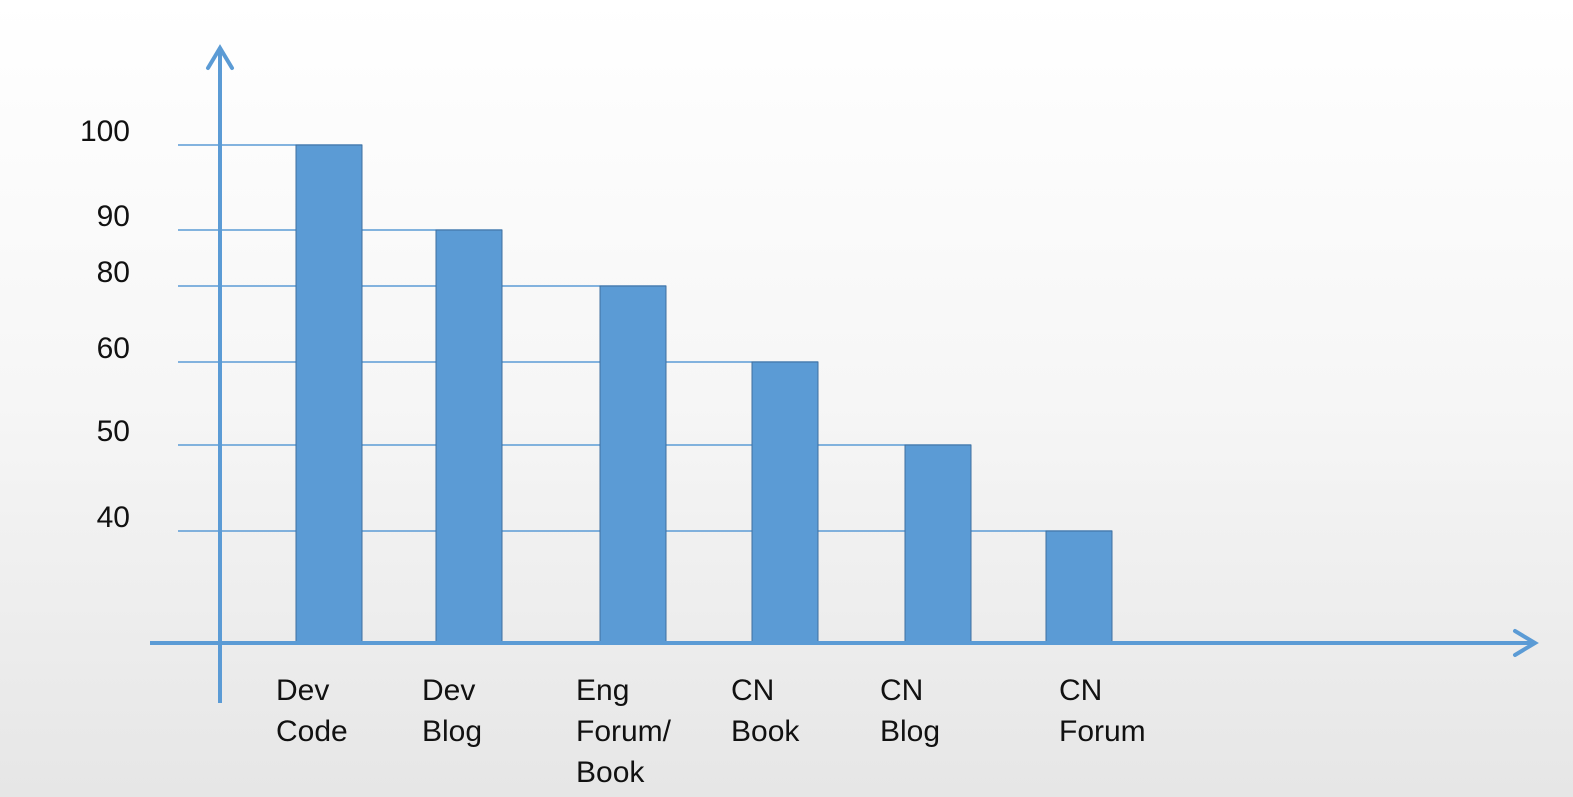  I want to click on x-tick-label-4: CN Blog, so click(910, 711).